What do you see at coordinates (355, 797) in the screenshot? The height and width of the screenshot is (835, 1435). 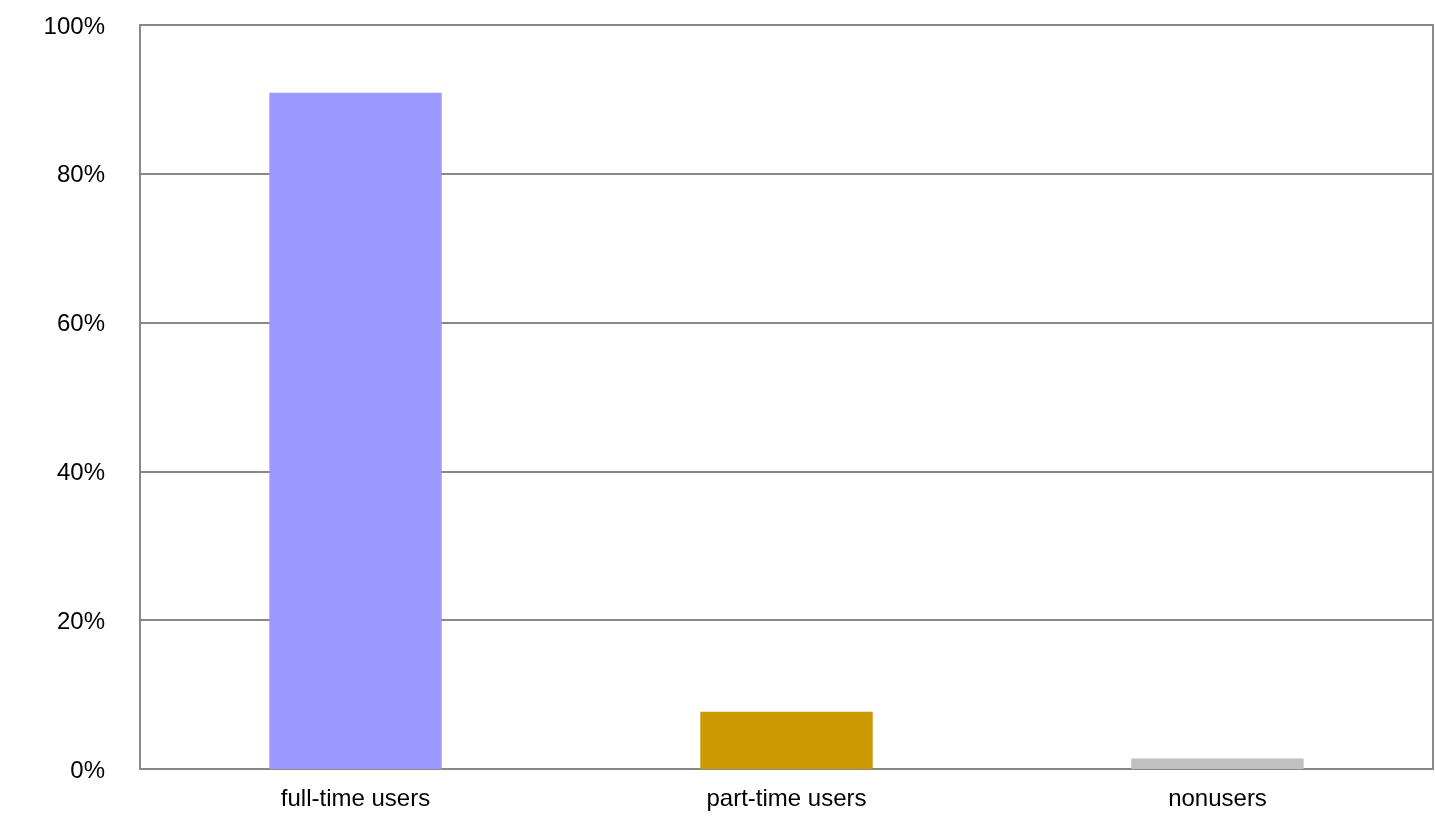 I see `x-tick-label: full-time users` at bounding box center [355, 797].